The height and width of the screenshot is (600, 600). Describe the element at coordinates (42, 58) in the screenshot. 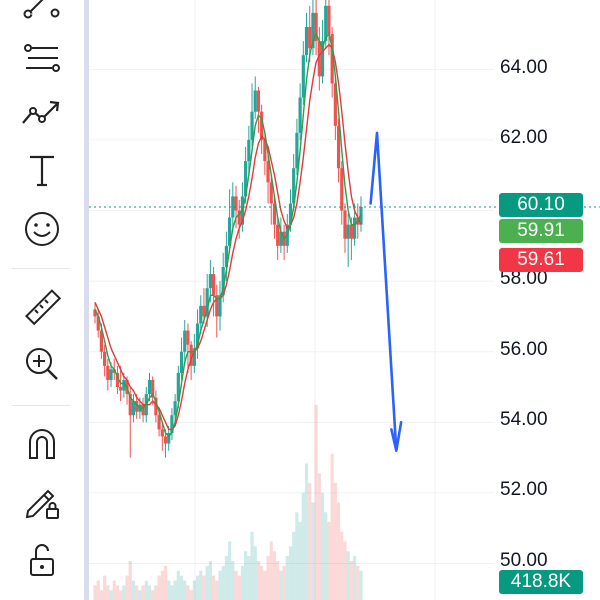

I see `fib-retracement-icon` at that location.